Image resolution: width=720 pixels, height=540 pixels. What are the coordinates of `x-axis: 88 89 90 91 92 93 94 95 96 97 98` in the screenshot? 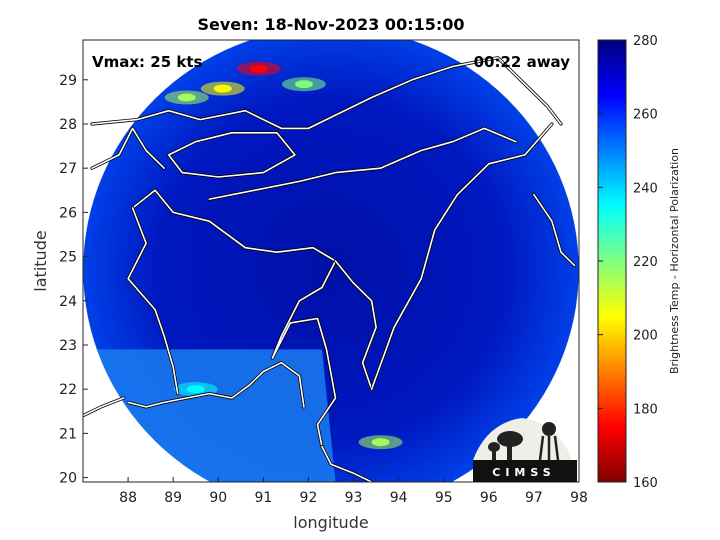 It's located at (353, 491).